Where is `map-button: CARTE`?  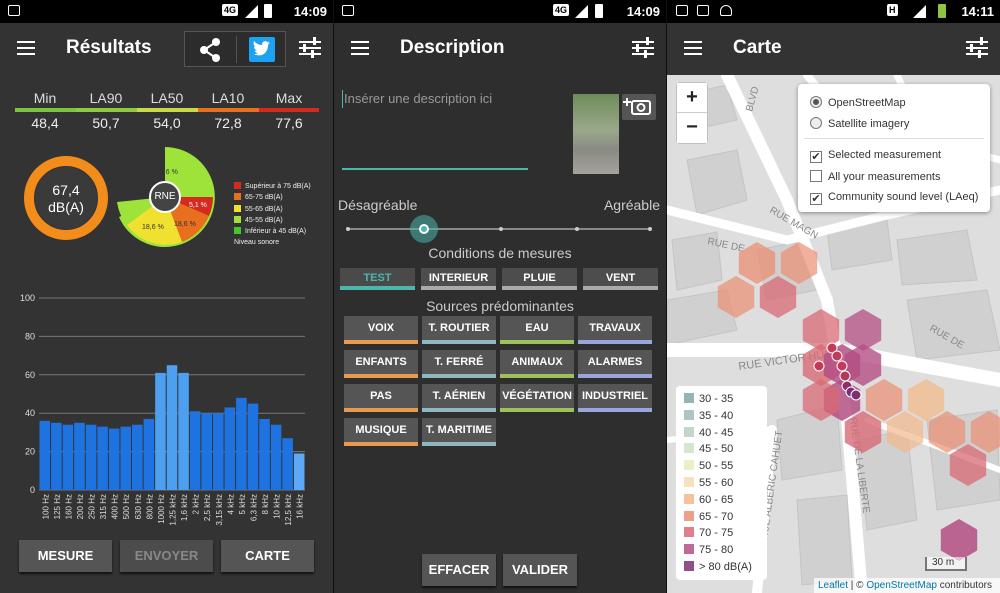
map-button: CARTE is located at coordinates (267, 556).